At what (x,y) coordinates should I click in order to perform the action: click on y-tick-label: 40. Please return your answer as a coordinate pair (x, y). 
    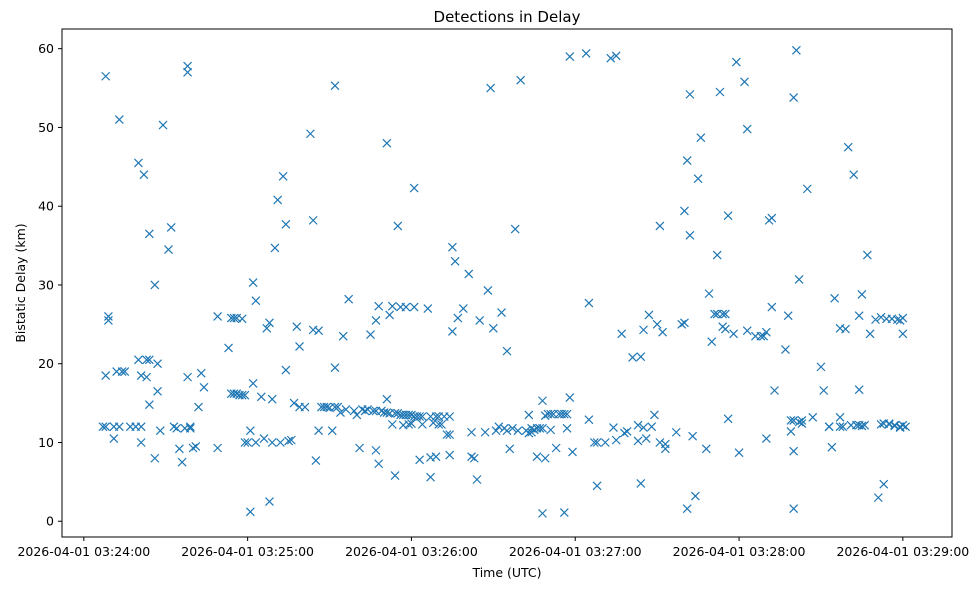
    Looking at the image, I should click on (46, 206).